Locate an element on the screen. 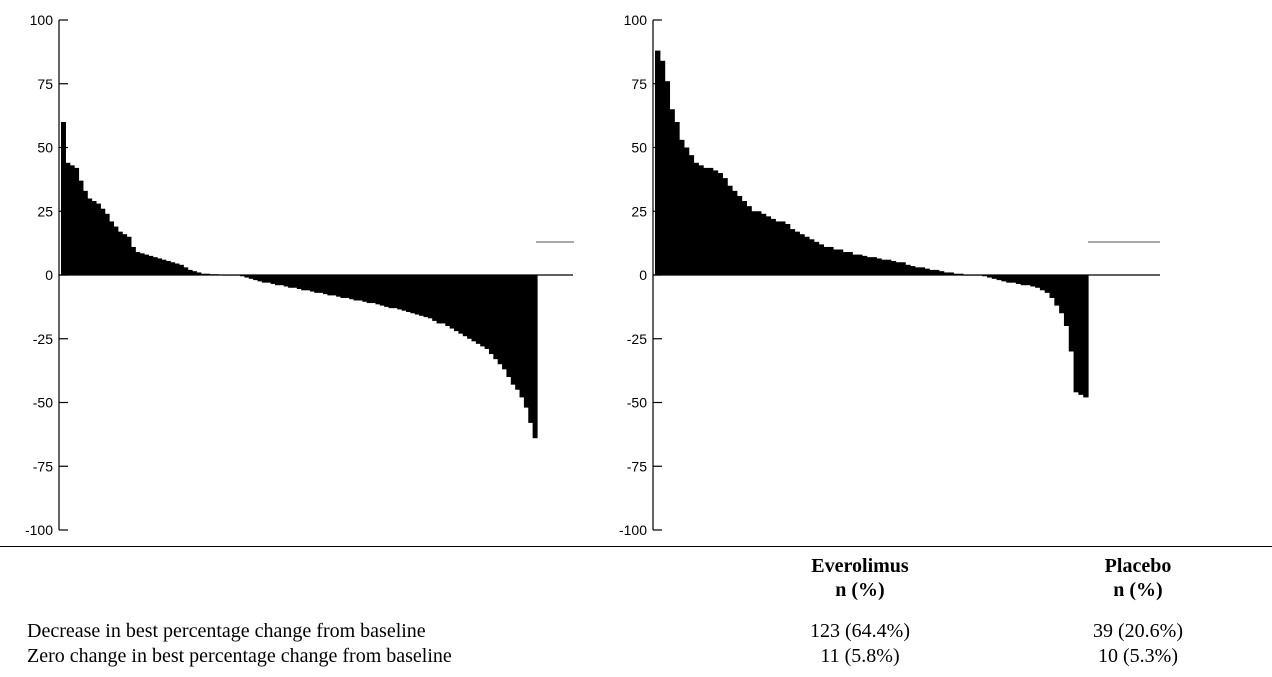 Image resolution: width=1272 pixels, height=677 pixels. placebo-y-tick-label: 25 is located at coordinates (639, 211).